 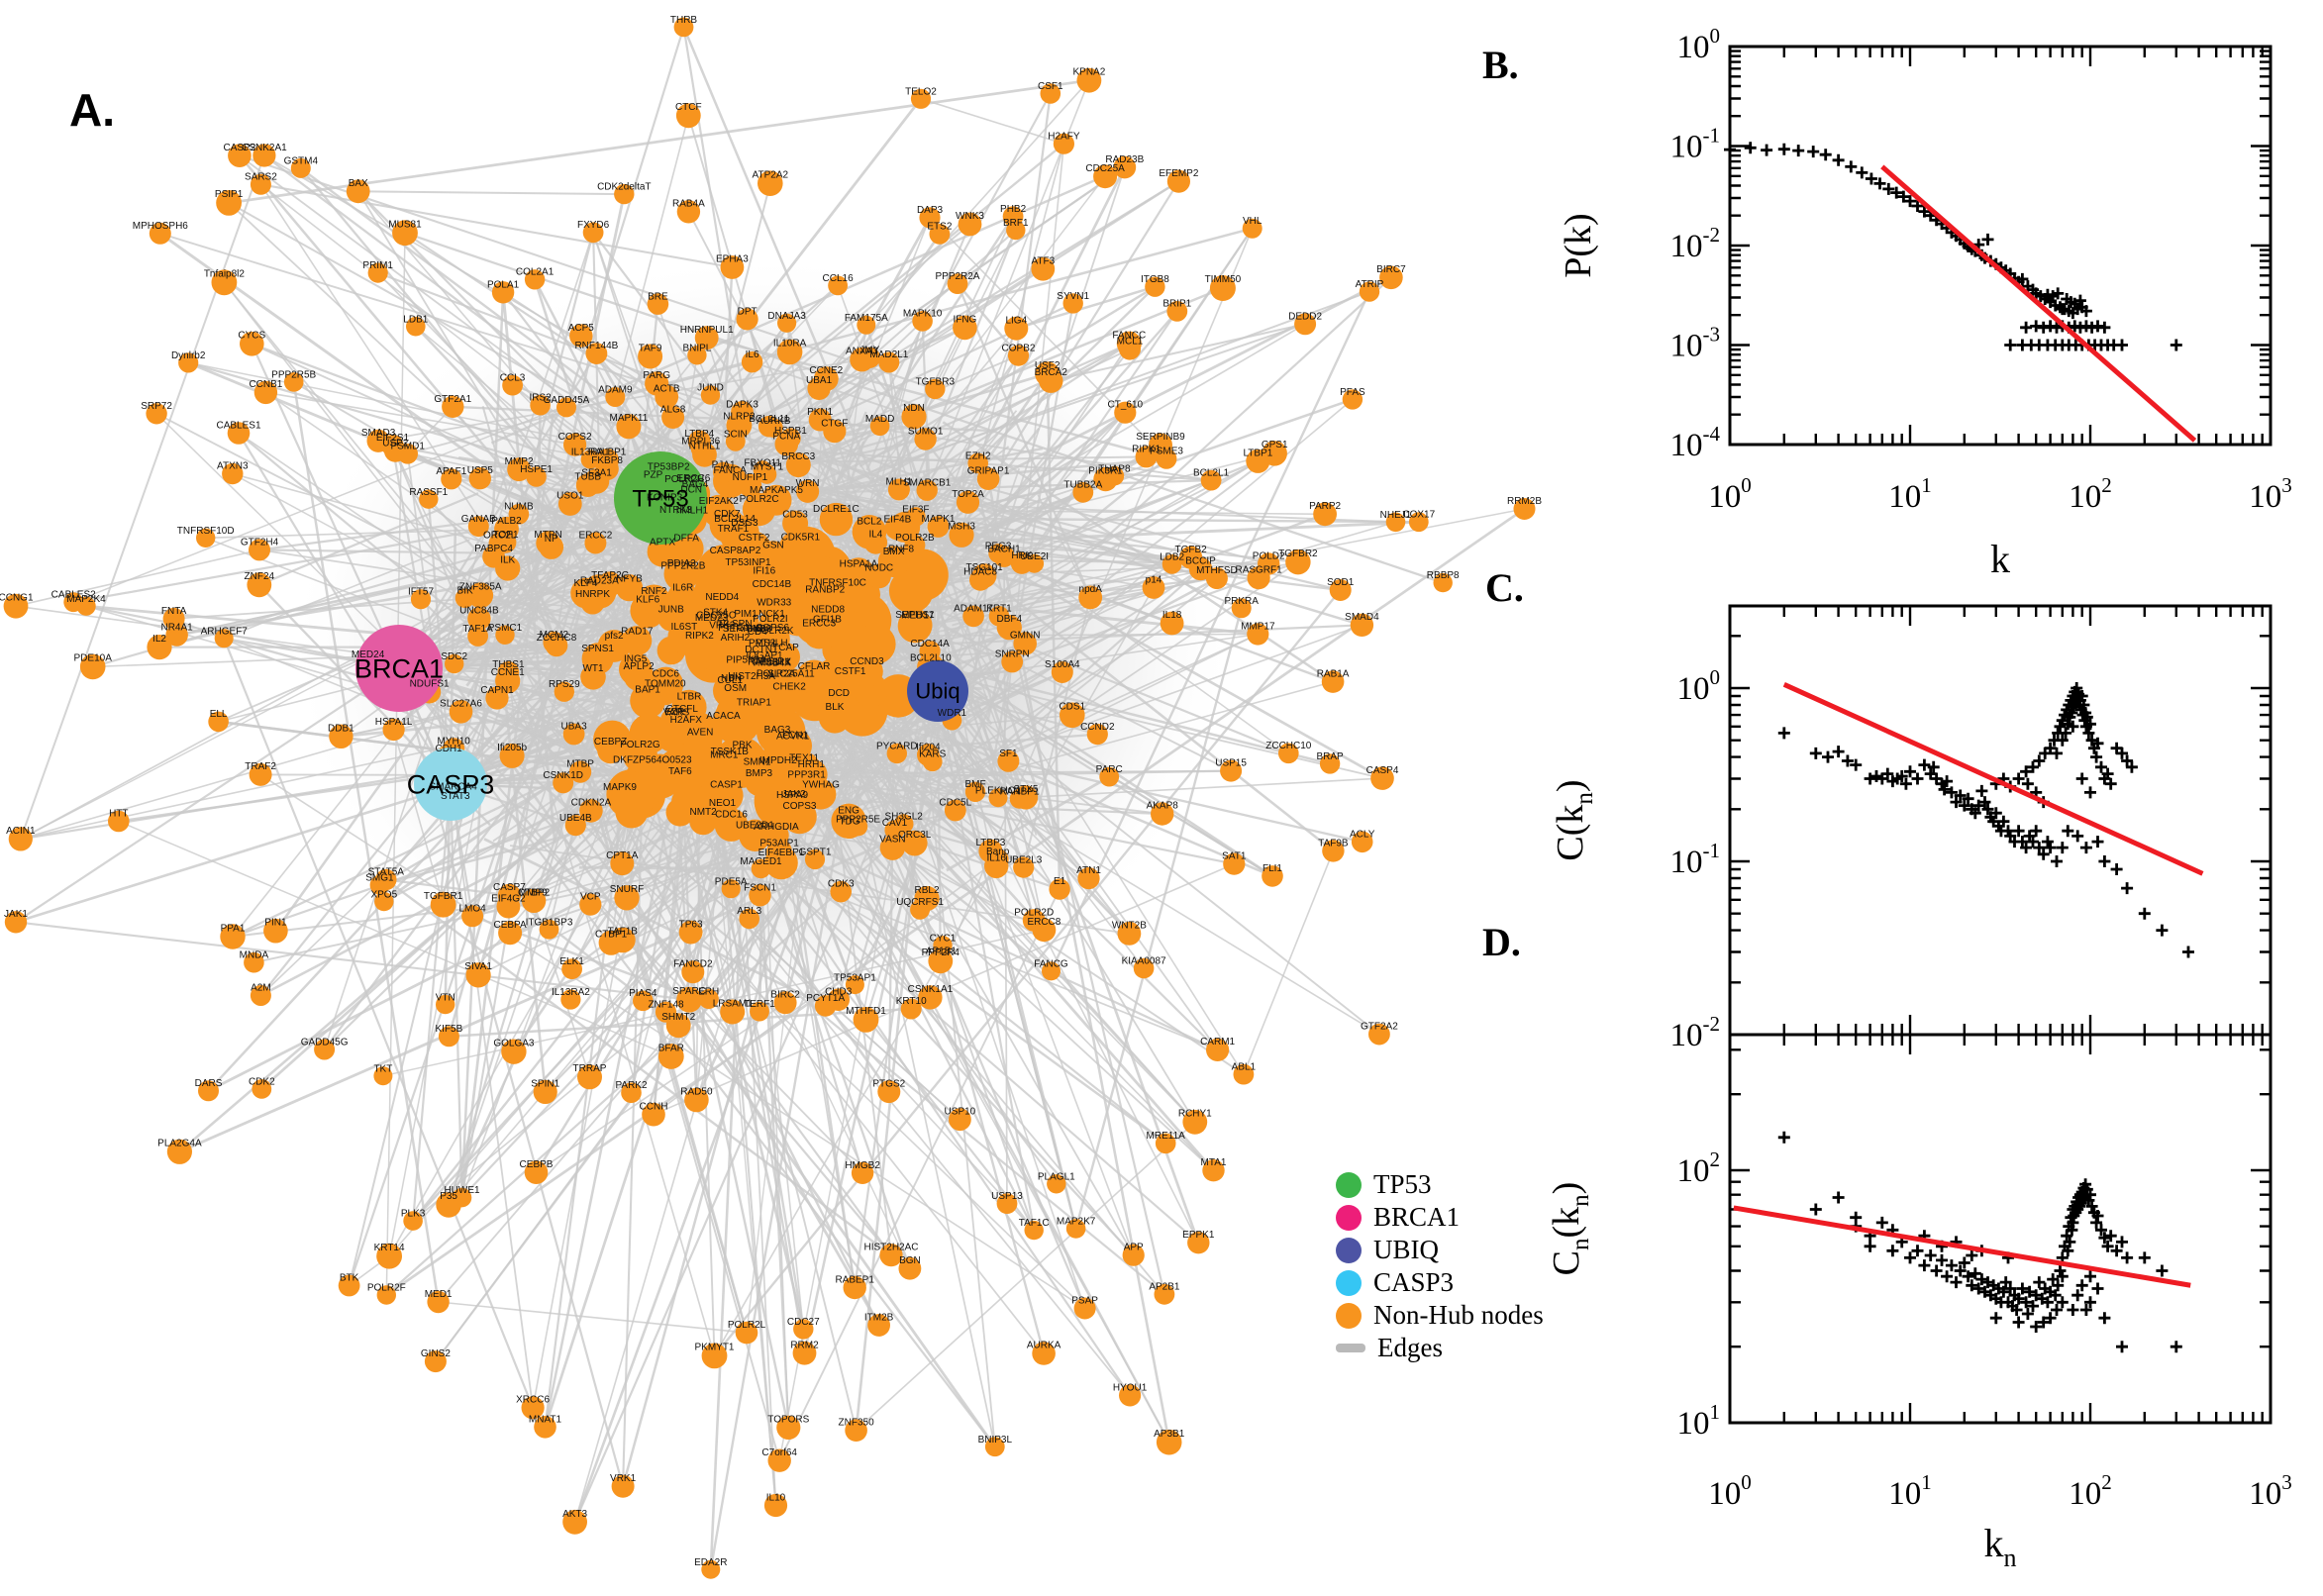 I want to click on hub-label-ubiq: Ubiq, so click(x=937, y=691).